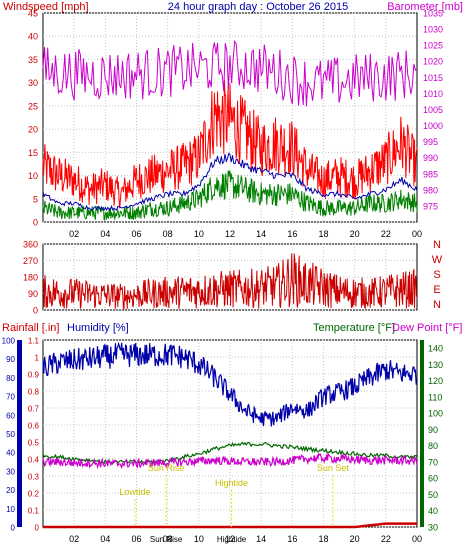 This screenshot has height=555, width=466. I want to click on rain-y-tick-label: 0, so click(37, 528).